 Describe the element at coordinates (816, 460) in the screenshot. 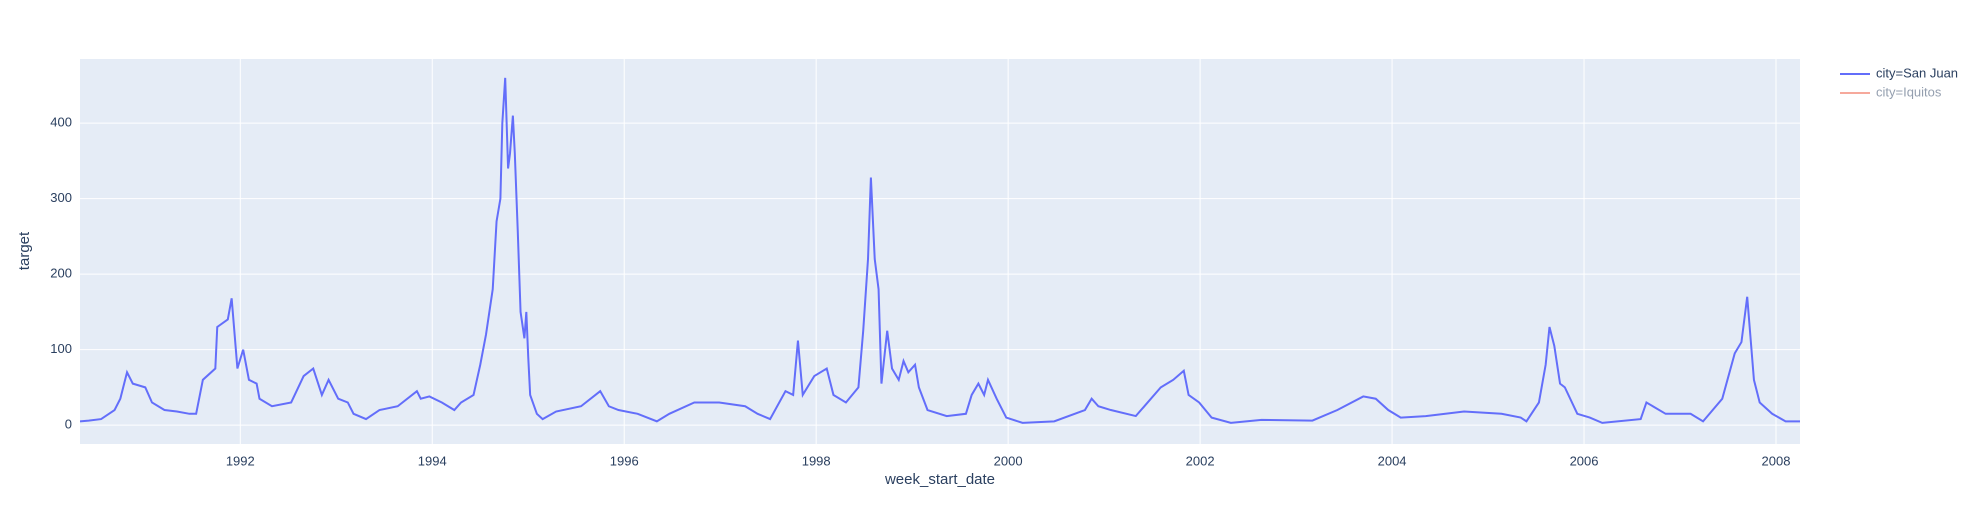

I see `x-tick-label: 1998` at that location.